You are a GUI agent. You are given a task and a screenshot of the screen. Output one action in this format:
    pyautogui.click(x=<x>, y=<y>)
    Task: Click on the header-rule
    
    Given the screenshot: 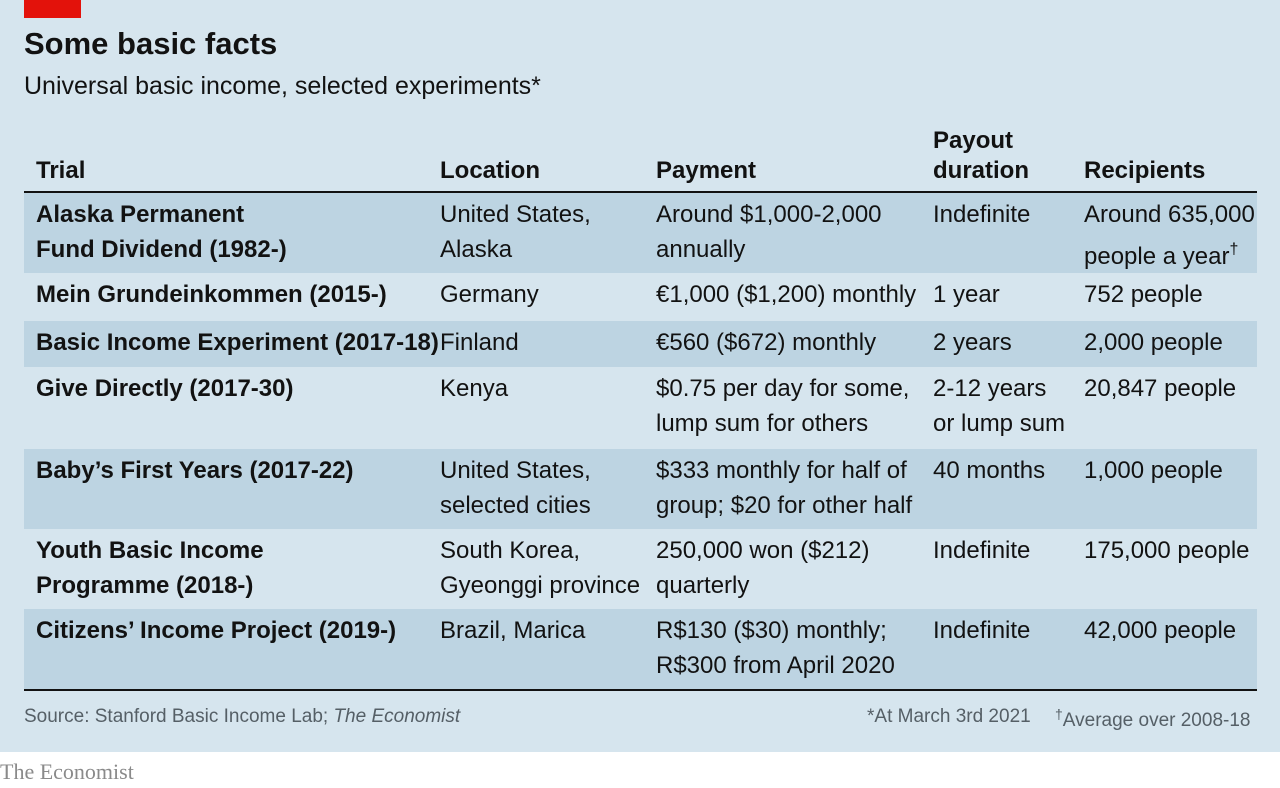 What is the action you would take?
    pyautogui.click(x=640, y=192)
    